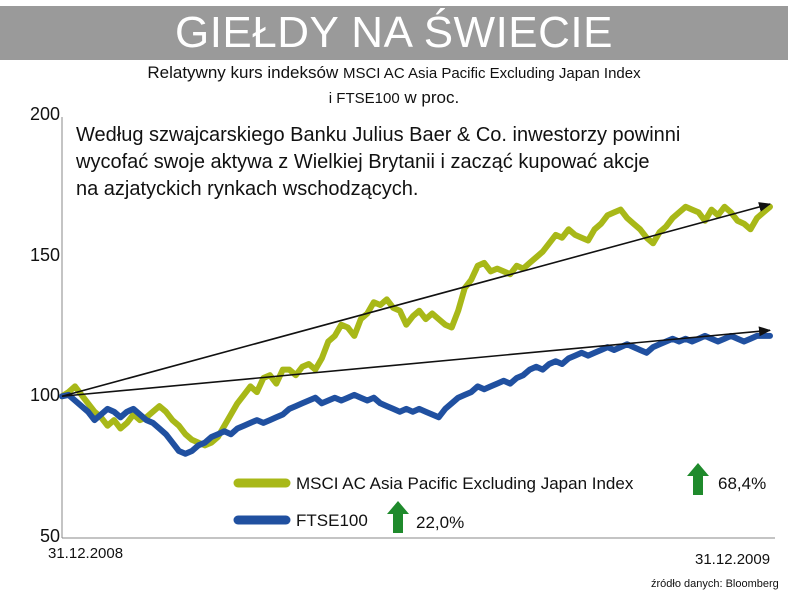 This screenshot has width=788, height=597. What do you see at coordinates (332, 520) in the screenshot?
I see `legend-label-ftse: FTSE100` at bounding box center [332, 520].